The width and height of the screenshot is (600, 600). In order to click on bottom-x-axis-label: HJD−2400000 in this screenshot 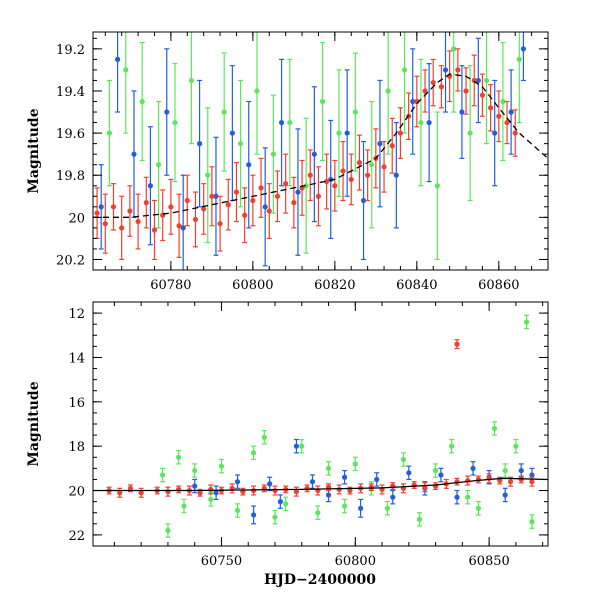, I will do `click(320, 580)`.